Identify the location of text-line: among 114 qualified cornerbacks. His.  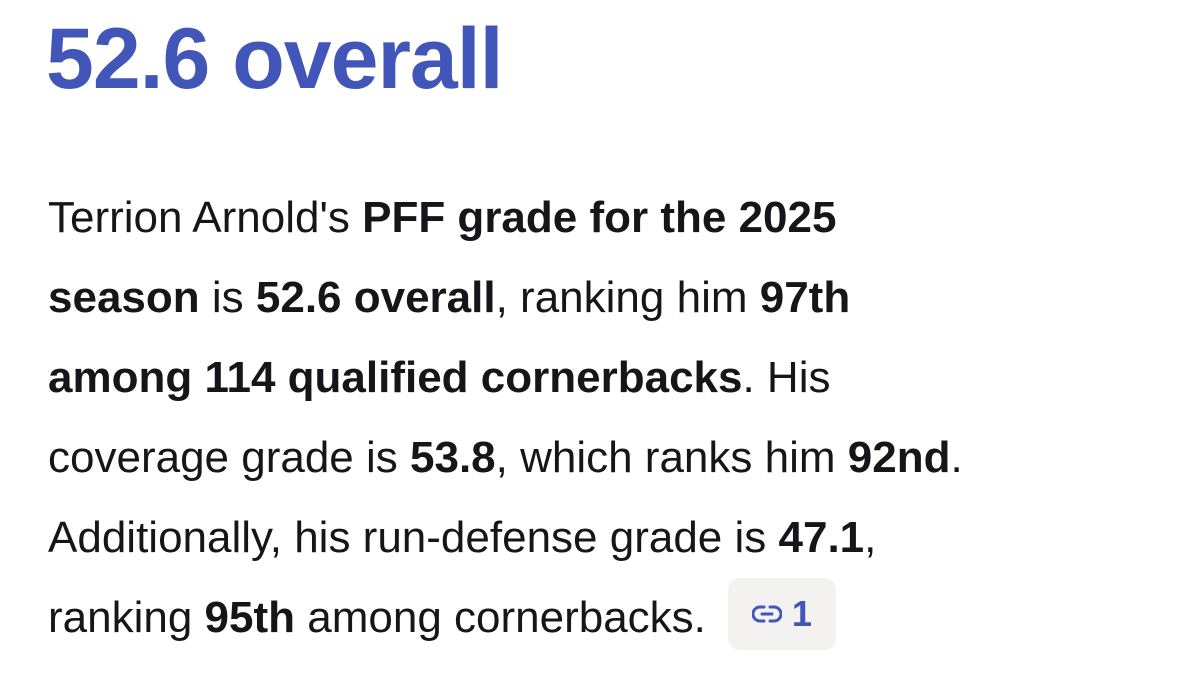
(505, 378).